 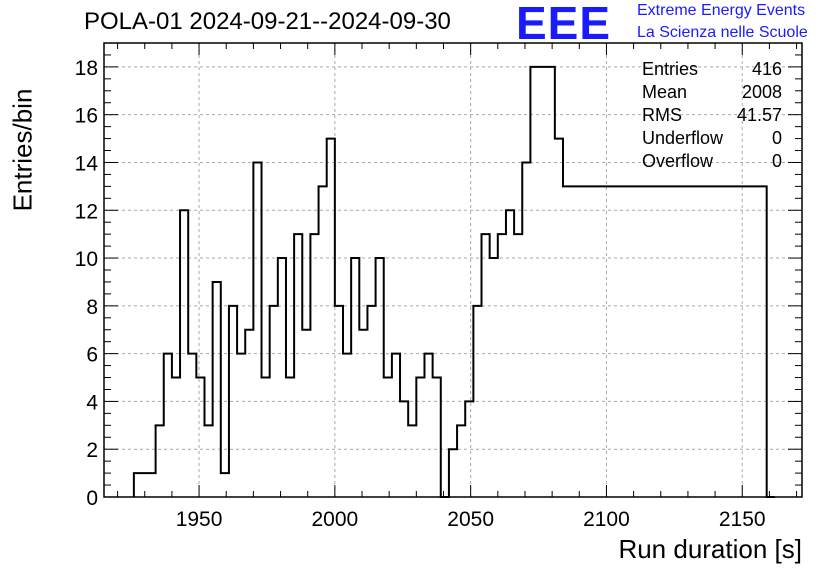 What do you see at coordinates (87, 163) in the screenshot?
I see `y-tick-label: 14` at bounding box center [87, 163].